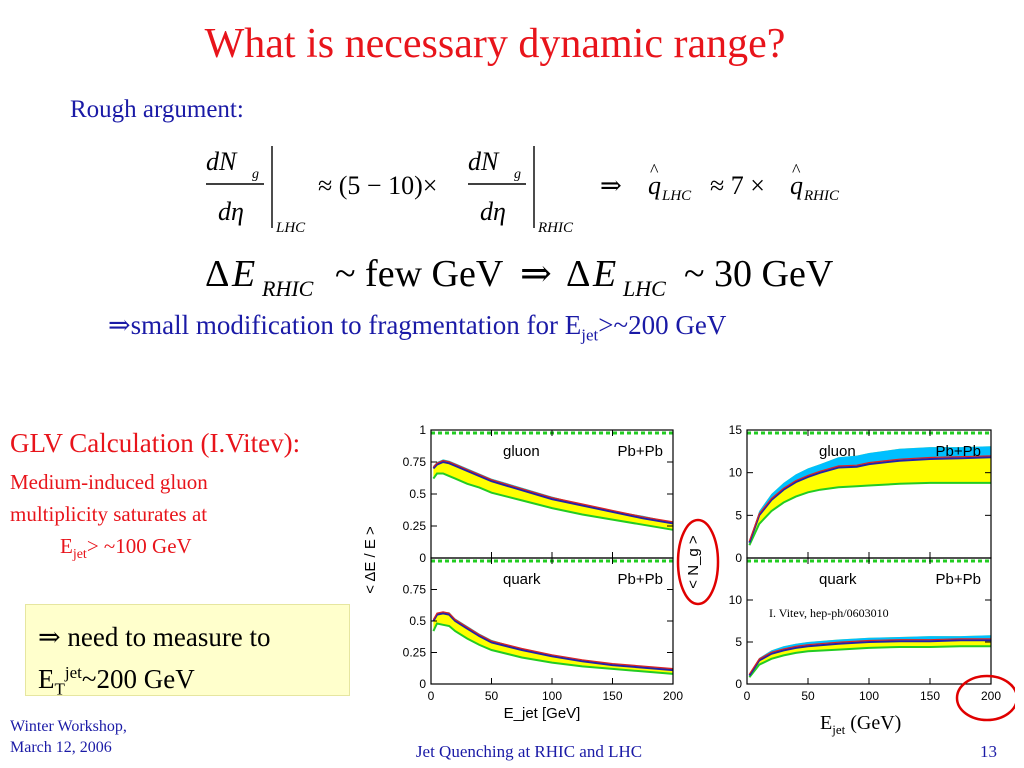  I want to click on y-axis-label: < N_g >, so click(693, 562).